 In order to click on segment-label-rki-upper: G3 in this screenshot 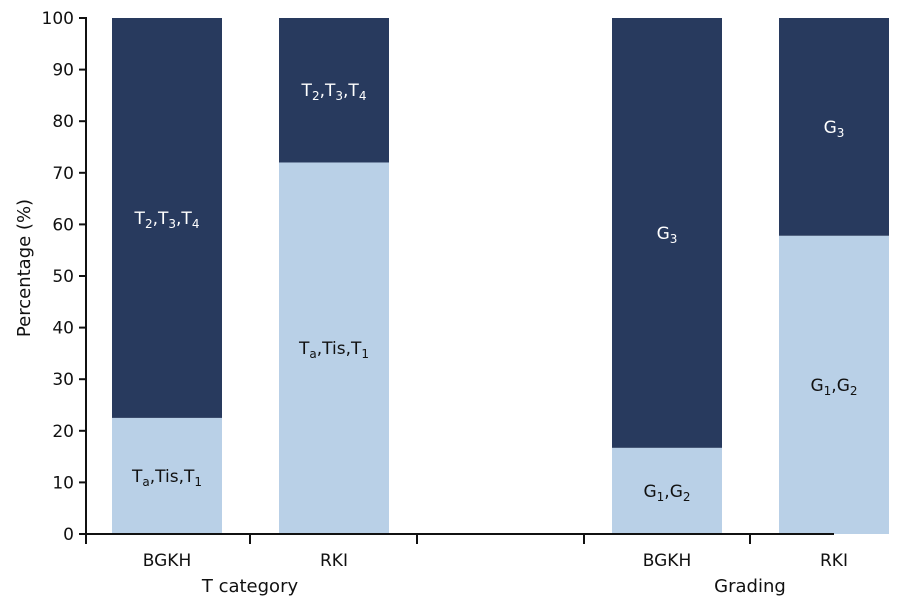, I will do `click(834, 129)`.